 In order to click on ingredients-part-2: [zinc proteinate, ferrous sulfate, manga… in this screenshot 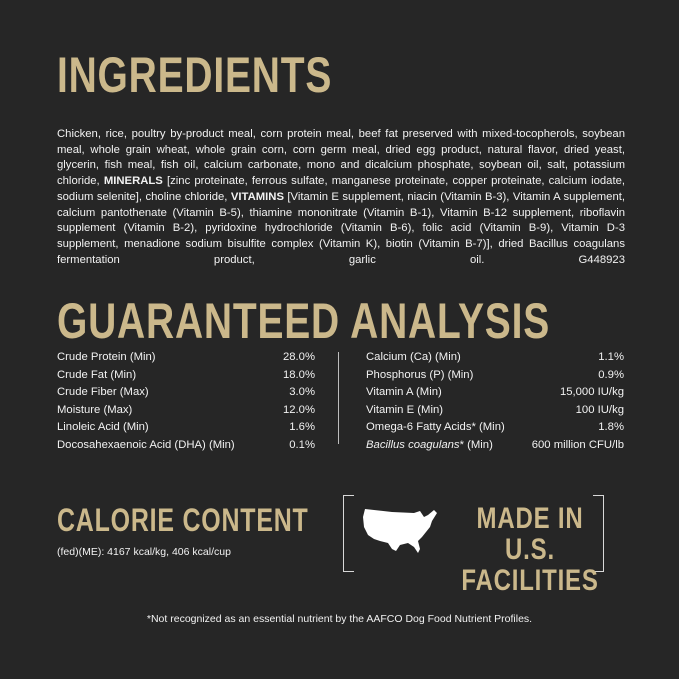, I will do `click(341, 189)`.